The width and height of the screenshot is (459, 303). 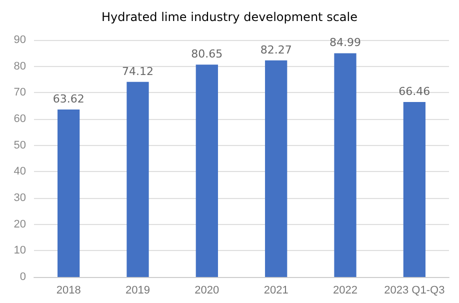 I want to click on y-tick-label: 20, so click(x=20, y=224).